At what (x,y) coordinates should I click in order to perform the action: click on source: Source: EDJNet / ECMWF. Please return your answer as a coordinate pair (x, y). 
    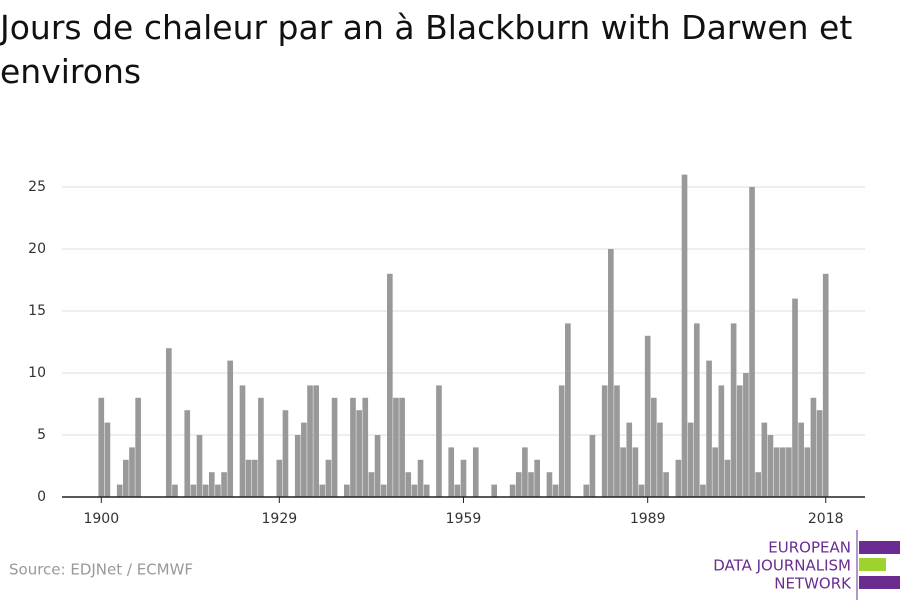
    Looking at the image, I should click on (101, 570).